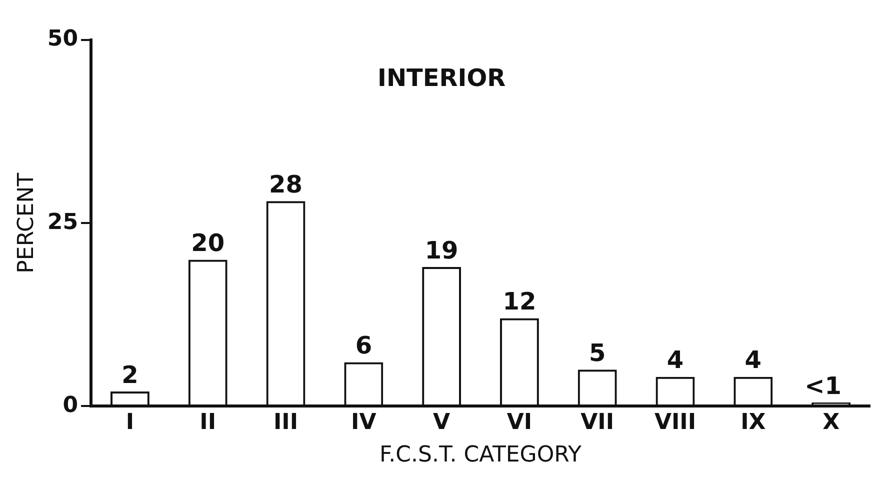 Image resolution: width=878 pixels, height=477 pixels. Describe the element at coordinates (62, 222) in the screenshot. I see `y-tick-label: 25` at that location.